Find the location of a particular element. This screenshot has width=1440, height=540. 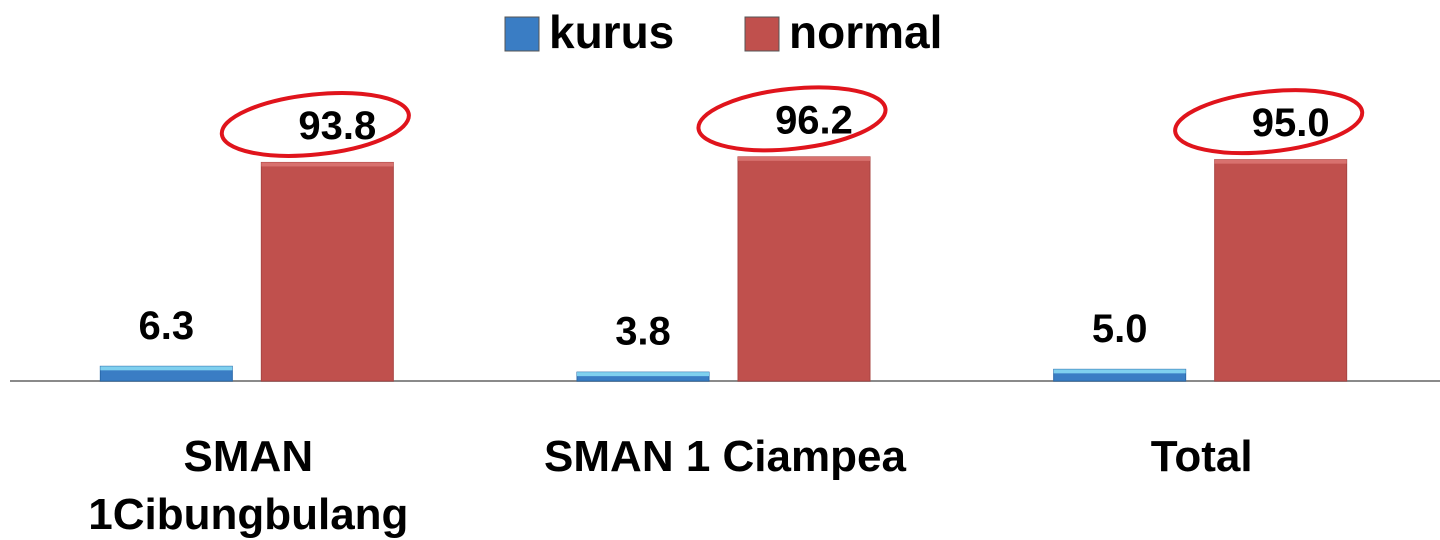

legend-label: normal is located at coordinates (865, 32).